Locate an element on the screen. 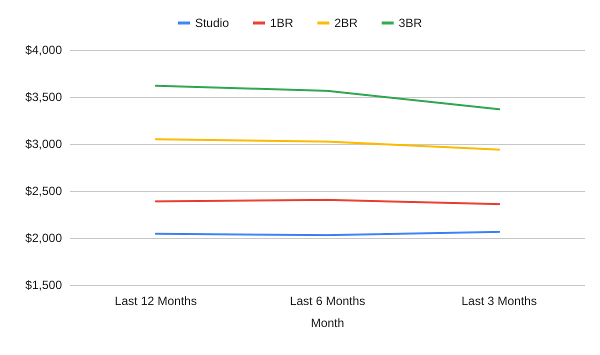 This screenshot has width=600, height=355. y-tick-label: $2,000 is located at coordinates (43, 238).